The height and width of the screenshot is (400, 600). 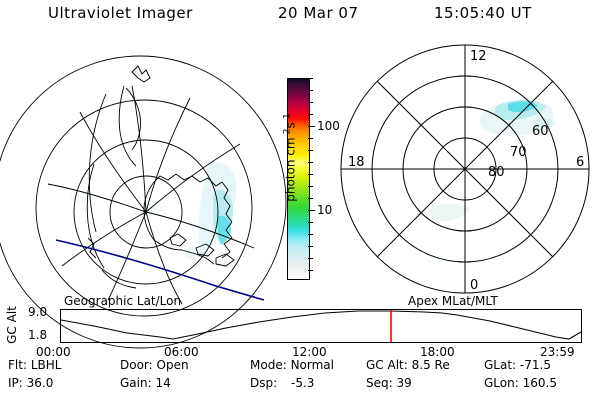 What do you see at coordinates (17, 365) in the screenshot?
I see `status-flt-label: Flt:` at bounding box center [17, 365].